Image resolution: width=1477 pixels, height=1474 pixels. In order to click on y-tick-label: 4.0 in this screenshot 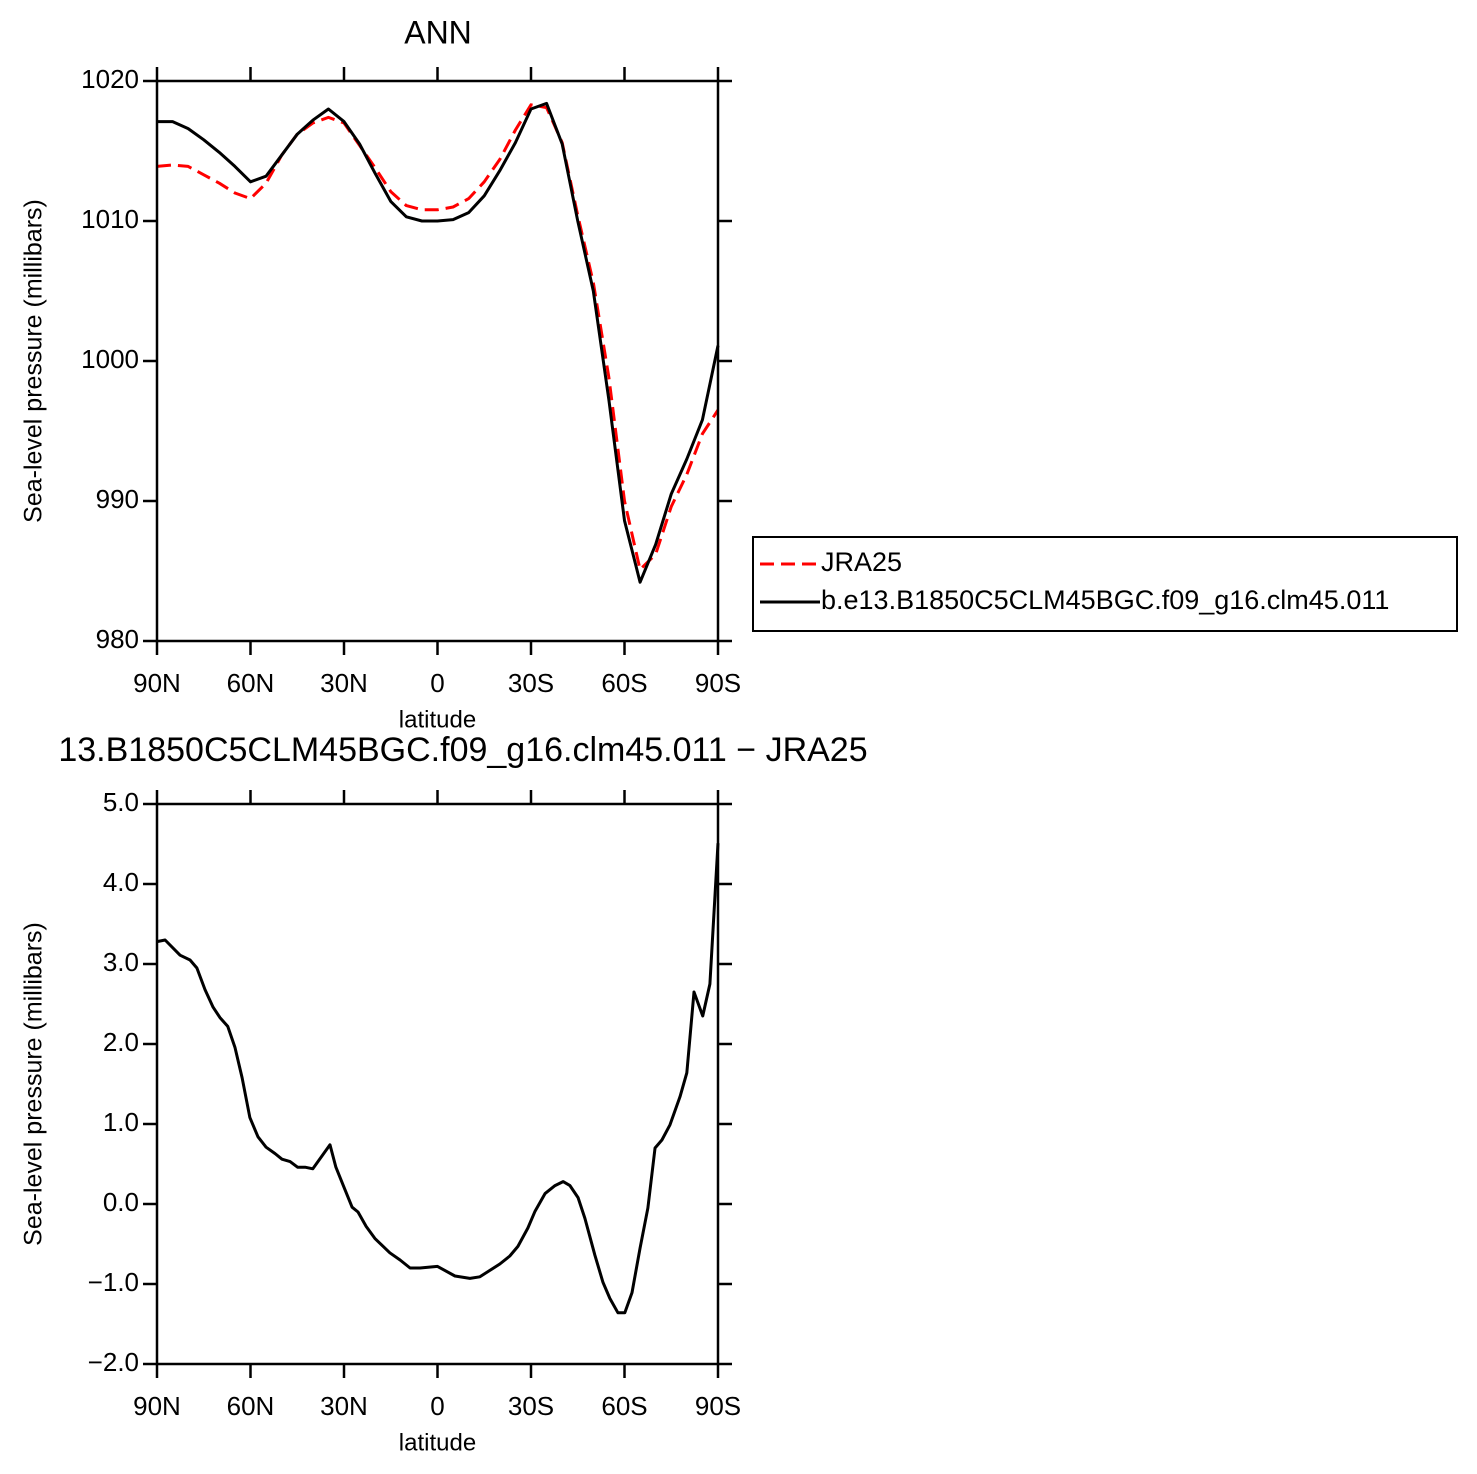, I will do `click(121, 882)`.